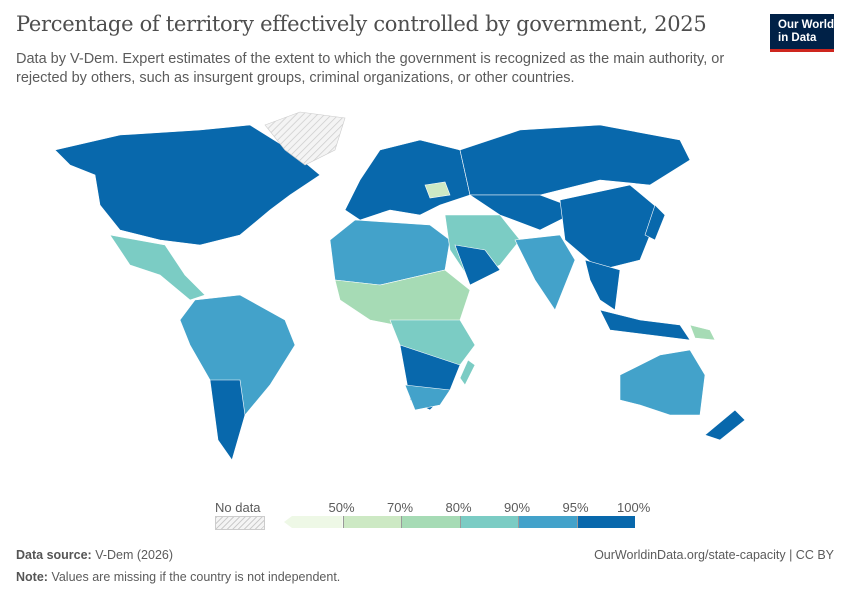 The height and width of the screenshot is (600, 850). I want to click on region-arabia, so click(477, 265).